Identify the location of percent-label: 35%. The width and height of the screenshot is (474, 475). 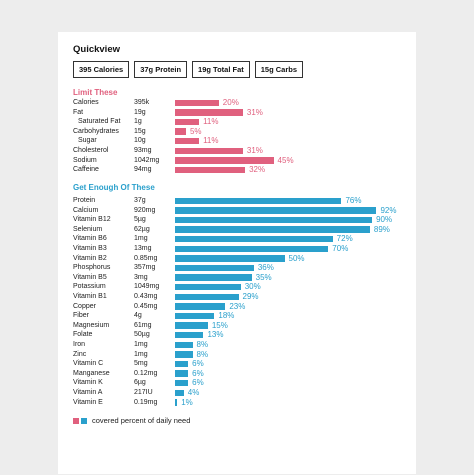
(263, 277).